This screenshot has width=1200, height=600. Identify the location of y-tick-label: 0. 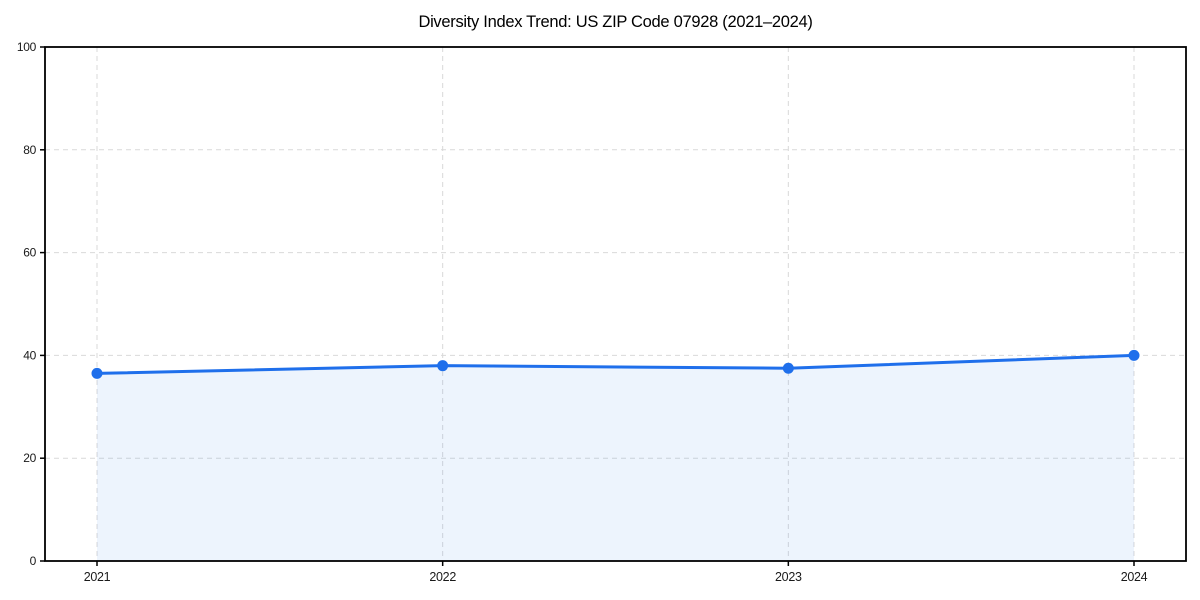
(33, 561).